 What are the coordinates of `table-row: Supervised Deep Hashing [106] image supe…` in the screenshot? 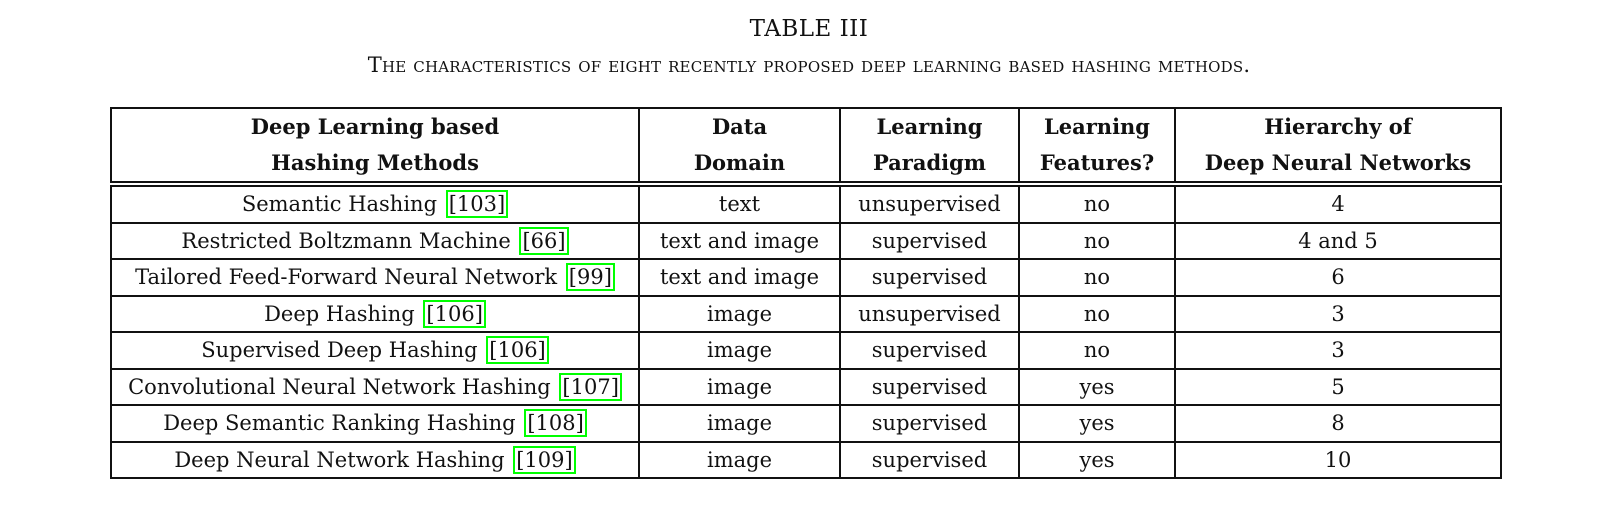 It's located at (806, 351).